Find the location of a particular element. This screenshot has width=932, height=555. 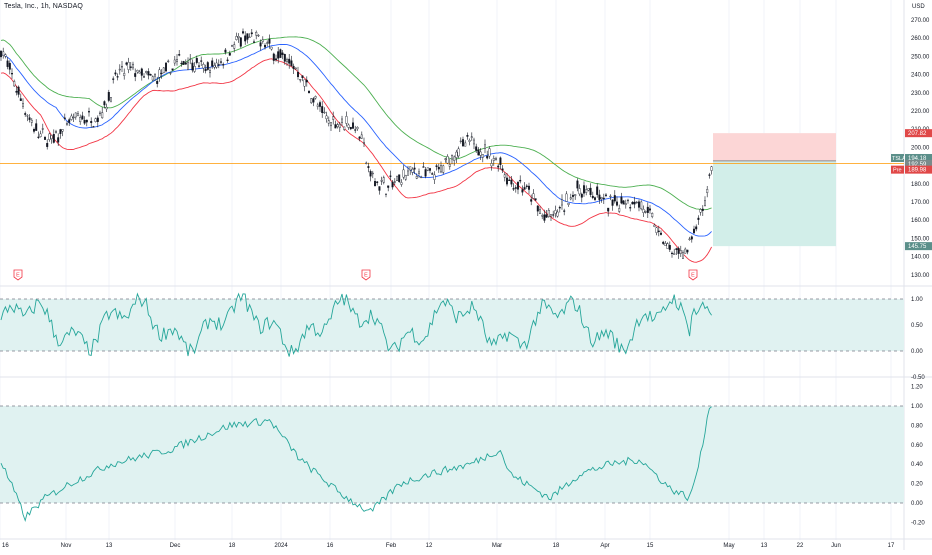

time-axis-label: 18 is located at coordinates (556, 546).